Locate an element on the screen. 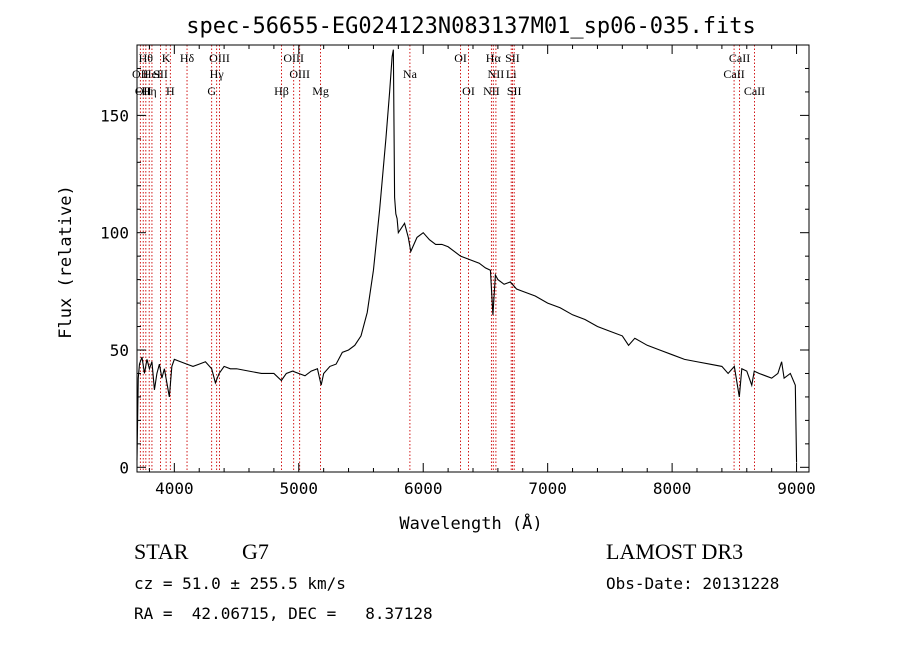 The width and height of the screenshot is (900, 649). y-tick-label: 50 is located at coordinates (119, 350).